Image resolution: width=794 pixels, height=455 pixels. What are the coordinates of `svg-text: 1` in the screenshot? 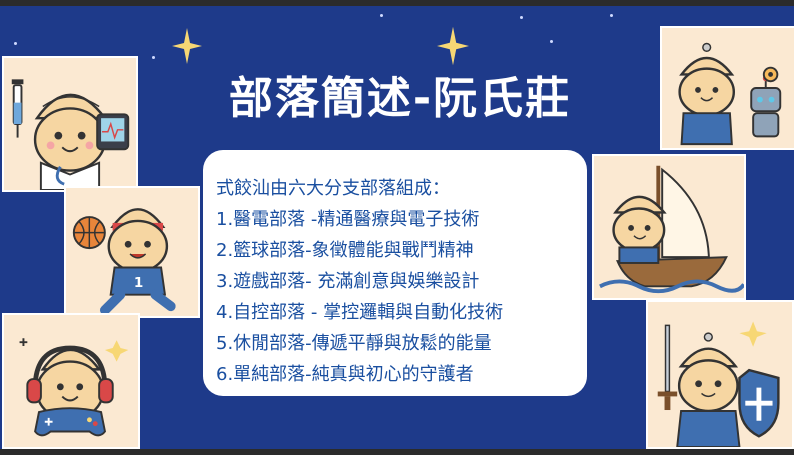 It's located at (138, 283).